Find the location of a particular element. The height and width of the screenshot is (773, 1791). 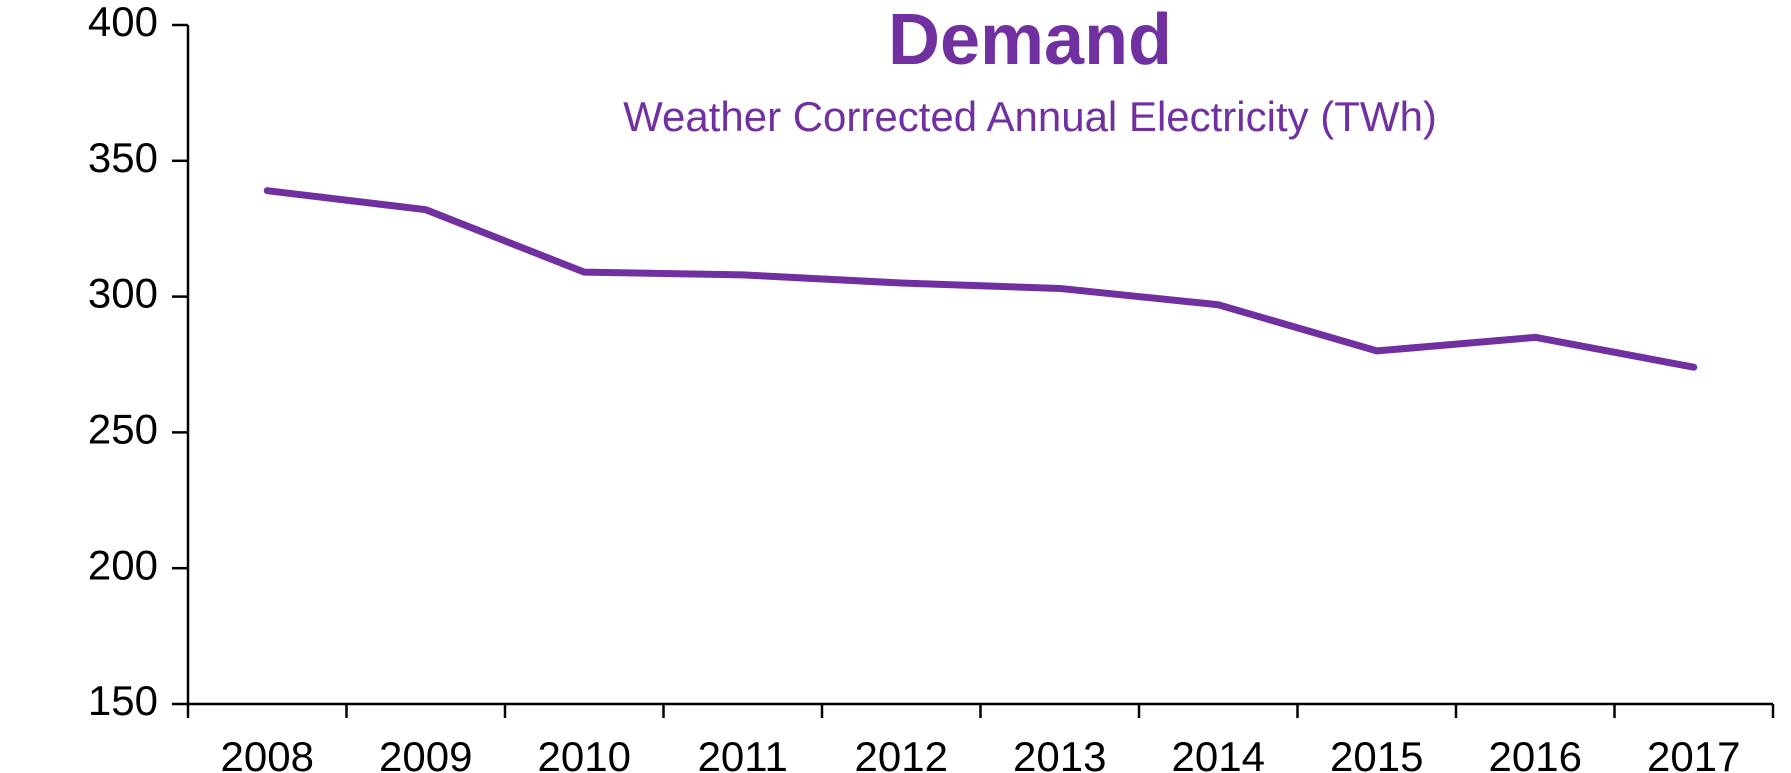

x-tick-label: 2015 is located at coordinates (1376, 753).